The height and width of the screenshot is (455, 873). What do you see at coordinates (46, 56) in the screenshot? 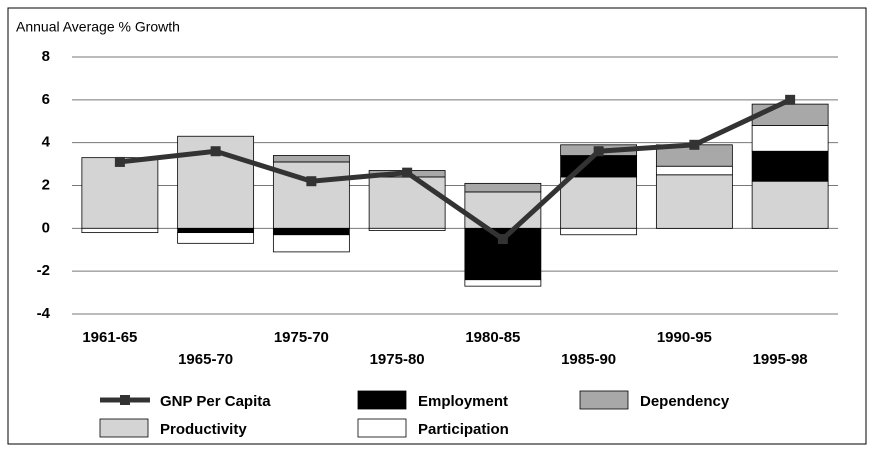
I see `y-tick-label: 8` at bounding box center [46, 56].